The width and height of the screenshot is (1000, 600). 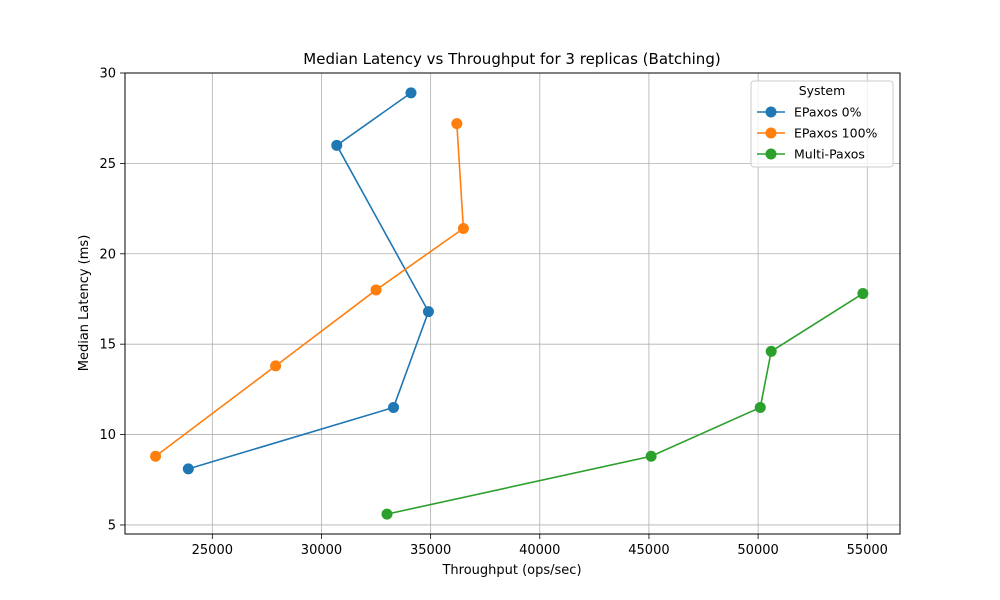 I want to click on y-axis-label: Median Latency (ms), so click(x=84, y=303).